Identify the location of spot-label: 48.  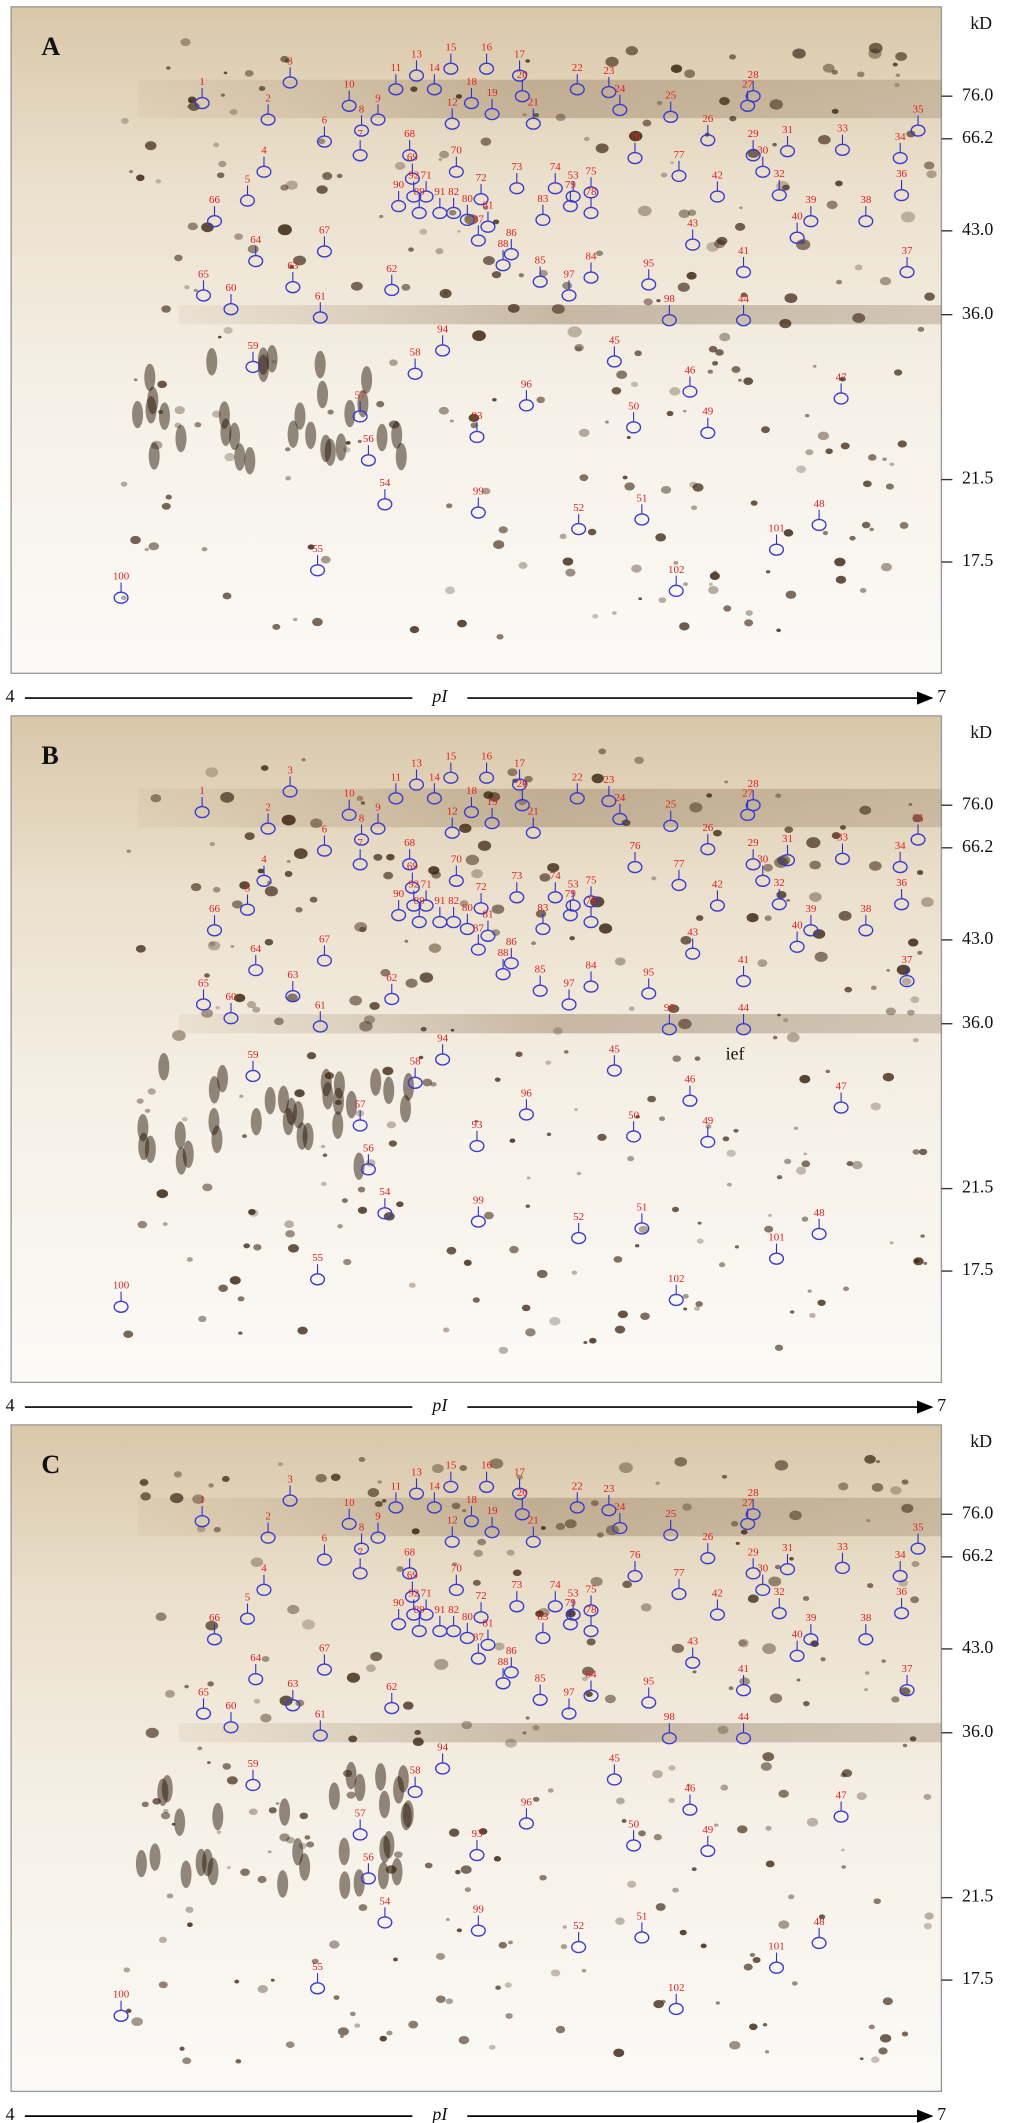
(819, 504).